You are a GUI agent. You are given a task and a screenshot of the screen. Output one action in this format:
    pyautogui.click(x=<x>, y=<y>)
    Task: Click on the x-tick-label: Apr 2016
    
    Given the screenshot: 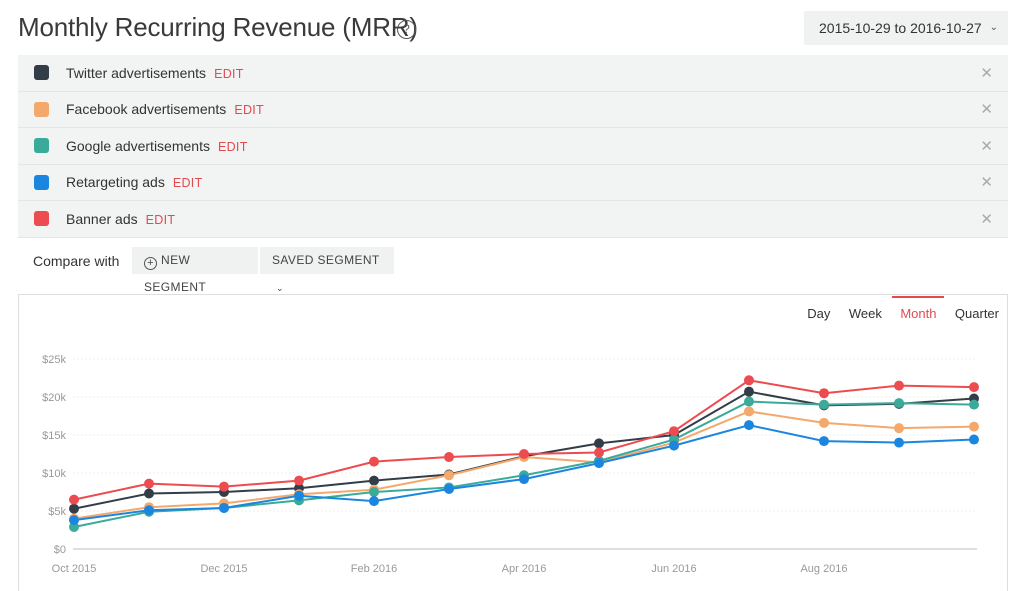 What is the action you would take?
    pyautogui.click(x=524, y=569)
    